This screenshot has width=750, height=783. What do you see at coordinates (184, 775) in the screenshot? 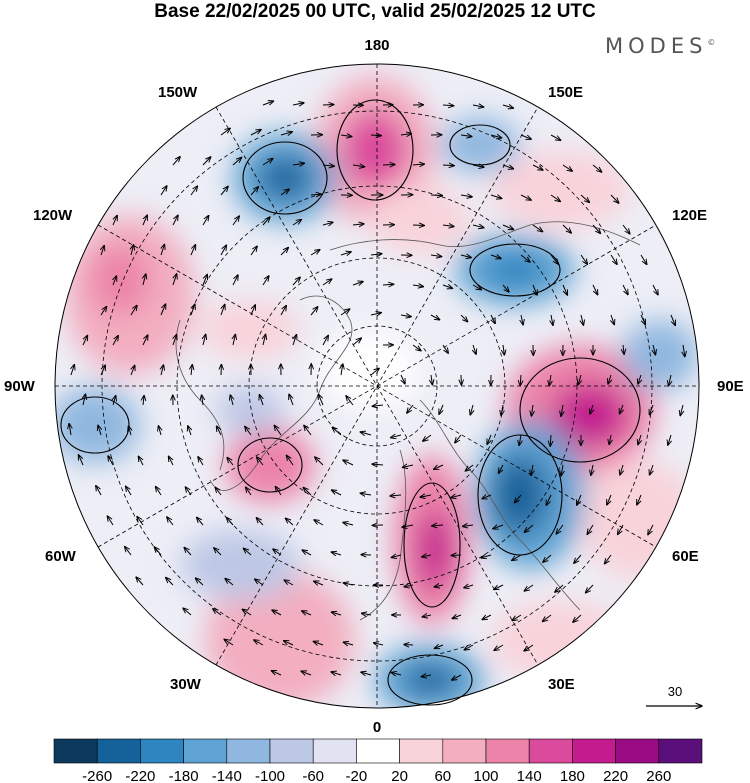
I see `colorbar-tick-label: -180` at bounding box center [184, 775].